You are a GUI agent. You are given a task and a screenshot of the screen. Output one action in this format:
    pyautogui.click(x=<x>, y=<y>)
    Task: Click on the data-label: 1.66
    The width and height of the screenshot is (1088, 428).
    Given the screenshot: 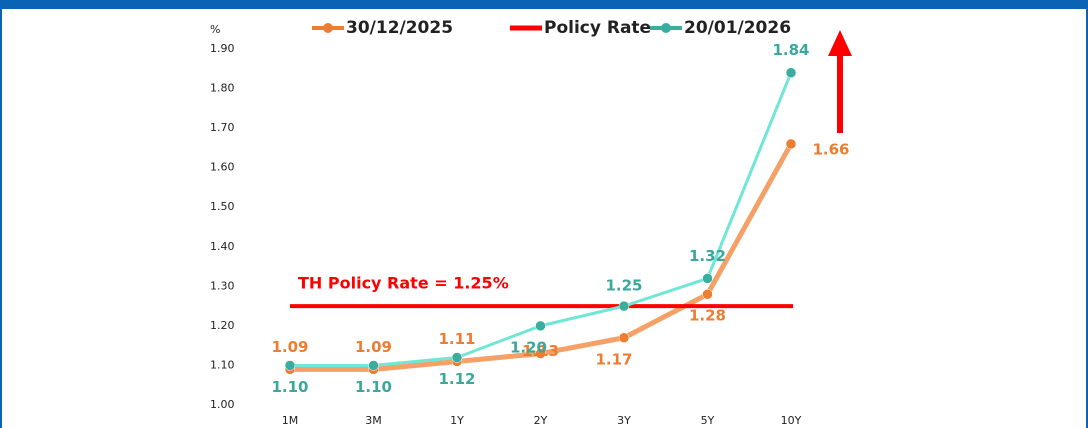 What is the action you would take?
    pyautogui.click(x=830, y=149)
    